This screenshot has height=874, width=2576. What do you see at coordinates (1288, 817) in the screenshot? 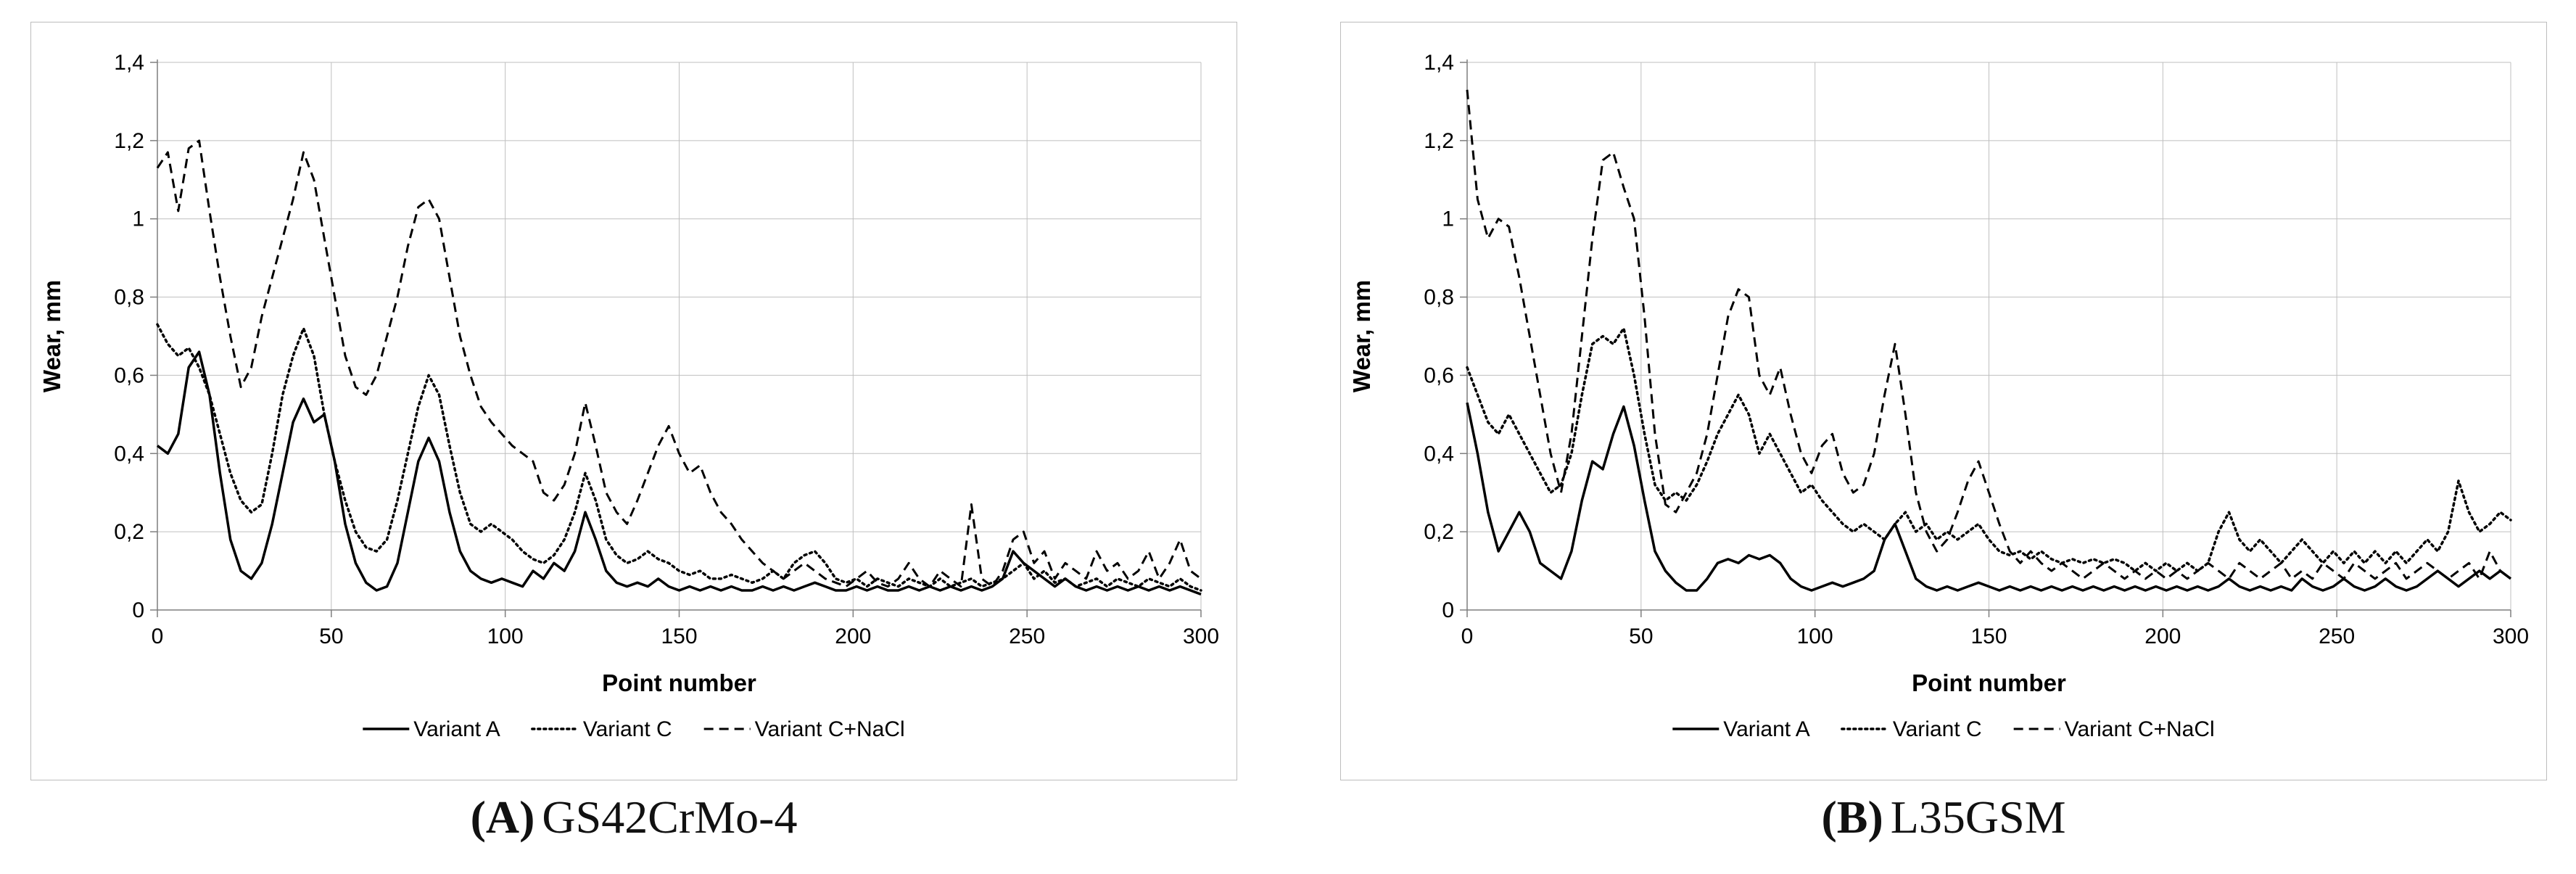
I see `captions-row: (A) GS42CrMo-4 (B) L35GSM` at bounding box center [1288, 817].